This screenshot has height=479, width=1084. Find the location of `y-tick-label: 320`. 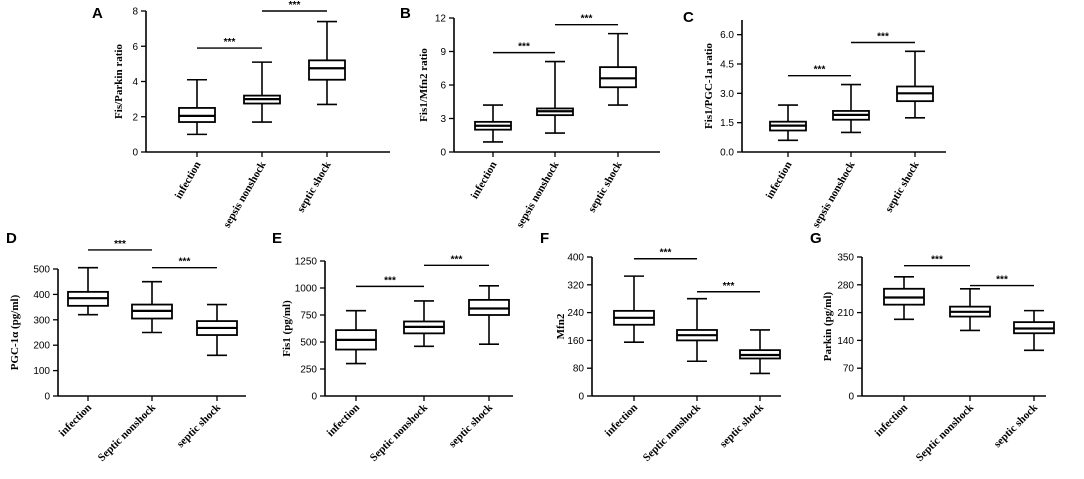

y-tick-label: 320 is located at coordinates (575, 285).